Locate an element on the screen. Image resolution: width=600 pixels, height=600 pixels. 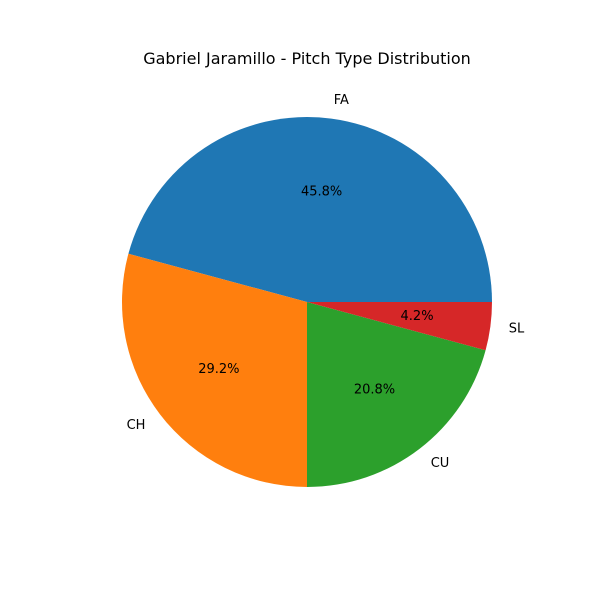
pie-slice-cu is located at coordinates (396, 394).